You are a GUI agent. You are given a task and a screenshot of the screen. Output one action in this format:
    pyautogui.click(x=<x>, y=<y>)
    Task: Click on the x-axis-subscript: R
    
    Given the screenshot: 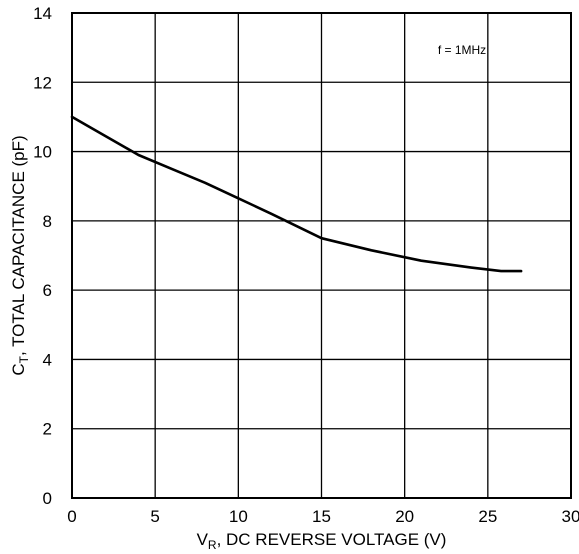 What is the action you would take?
    pyautogui.click(x=212, y=545)
    